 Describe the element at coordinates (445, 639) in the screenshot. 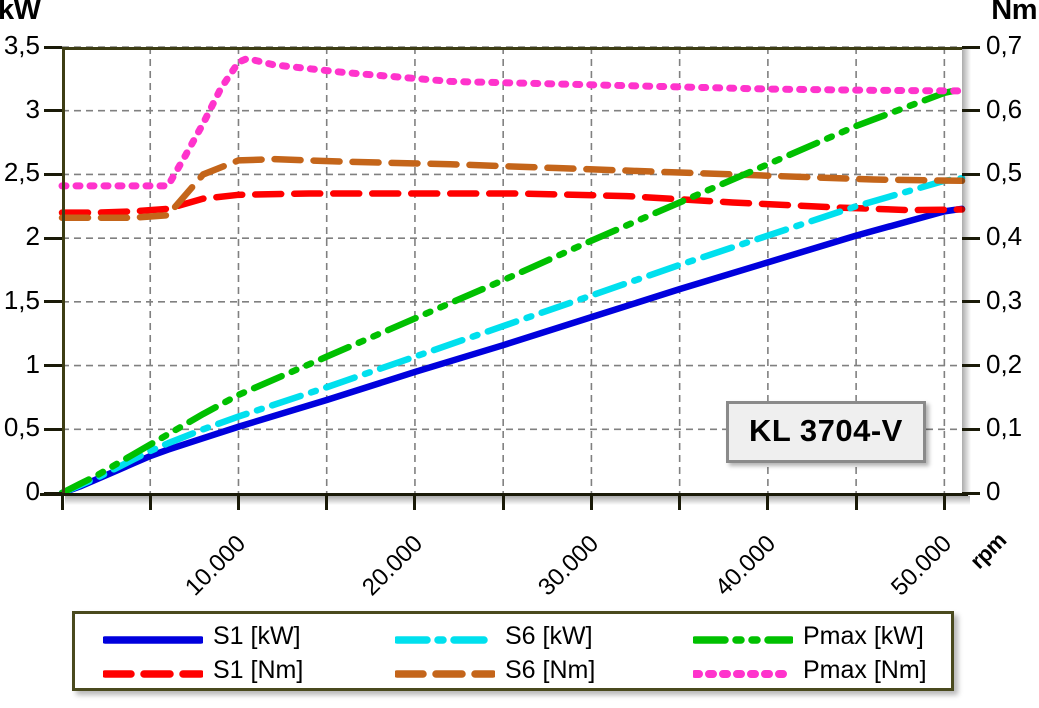

I see `legend-swatch-dashdot` at that location.